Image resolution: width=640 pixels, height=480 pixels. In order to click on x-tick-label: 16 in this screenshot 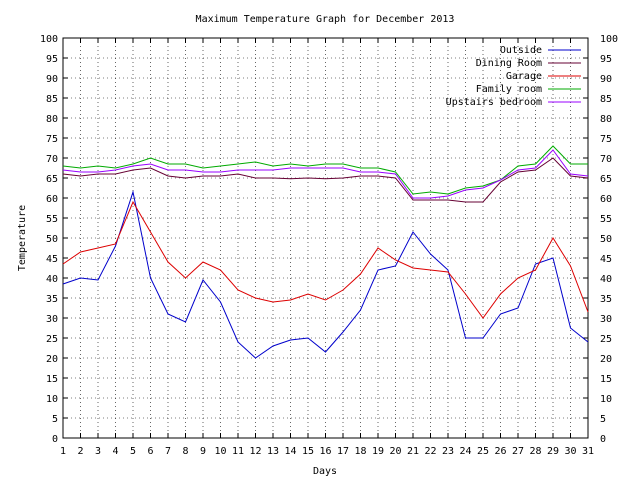, I will do `click(325, 451)`.